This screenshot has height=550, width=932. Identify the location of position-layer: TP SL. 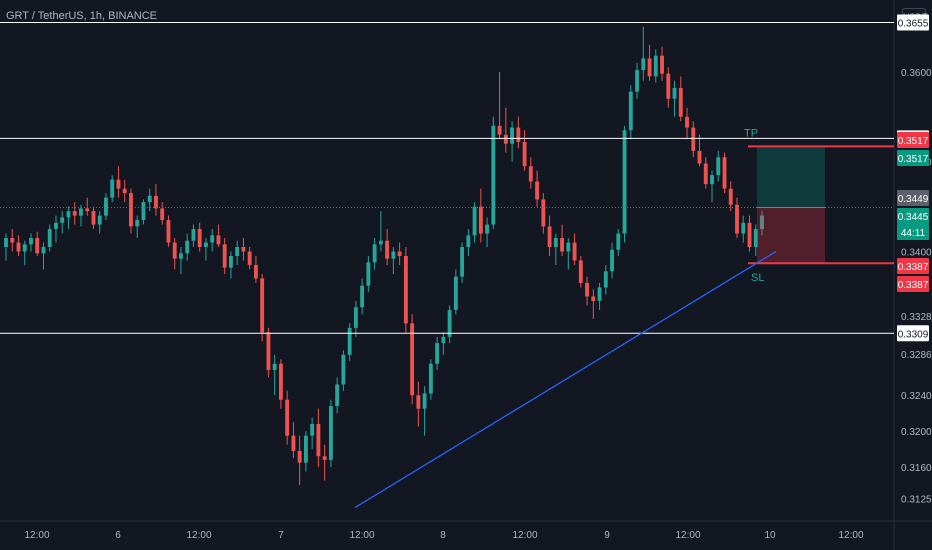
(819, 205).